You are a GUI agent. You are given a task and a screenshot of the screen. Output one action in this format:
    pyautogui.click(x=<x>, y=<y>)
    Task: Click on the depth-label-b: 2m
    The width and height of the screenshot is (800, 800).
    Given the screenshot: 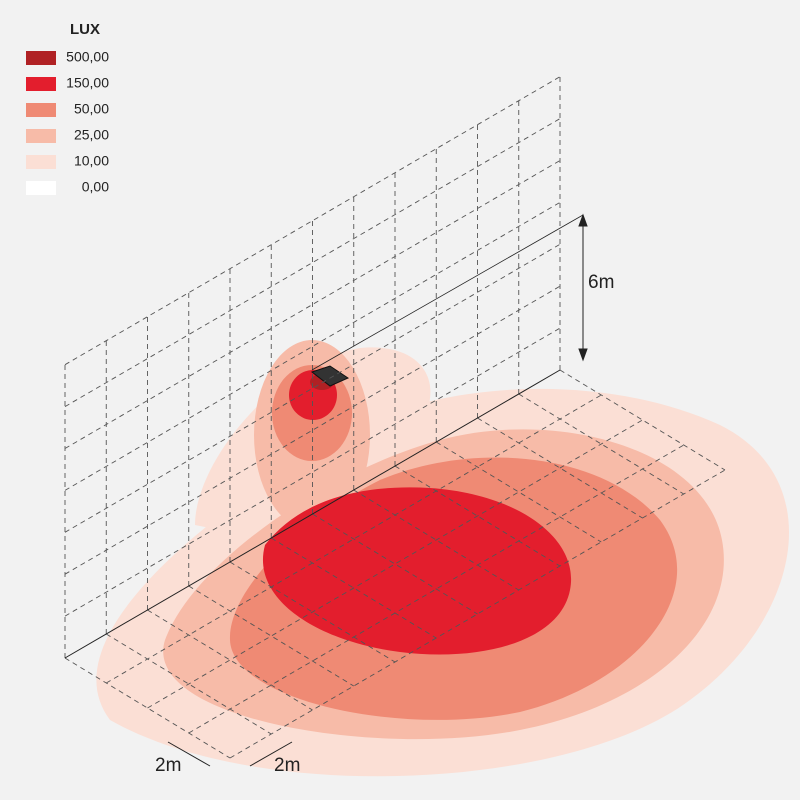 What is the action you would take?
    pyautogui.click(x=287, y=765)
    